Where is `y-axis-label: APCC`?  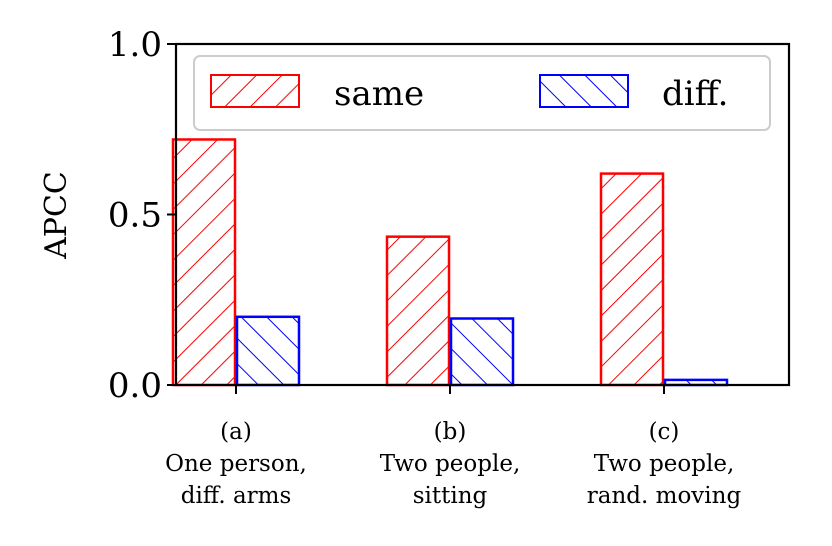 y-axis-label: APCC is located at coordinates (56, 215).